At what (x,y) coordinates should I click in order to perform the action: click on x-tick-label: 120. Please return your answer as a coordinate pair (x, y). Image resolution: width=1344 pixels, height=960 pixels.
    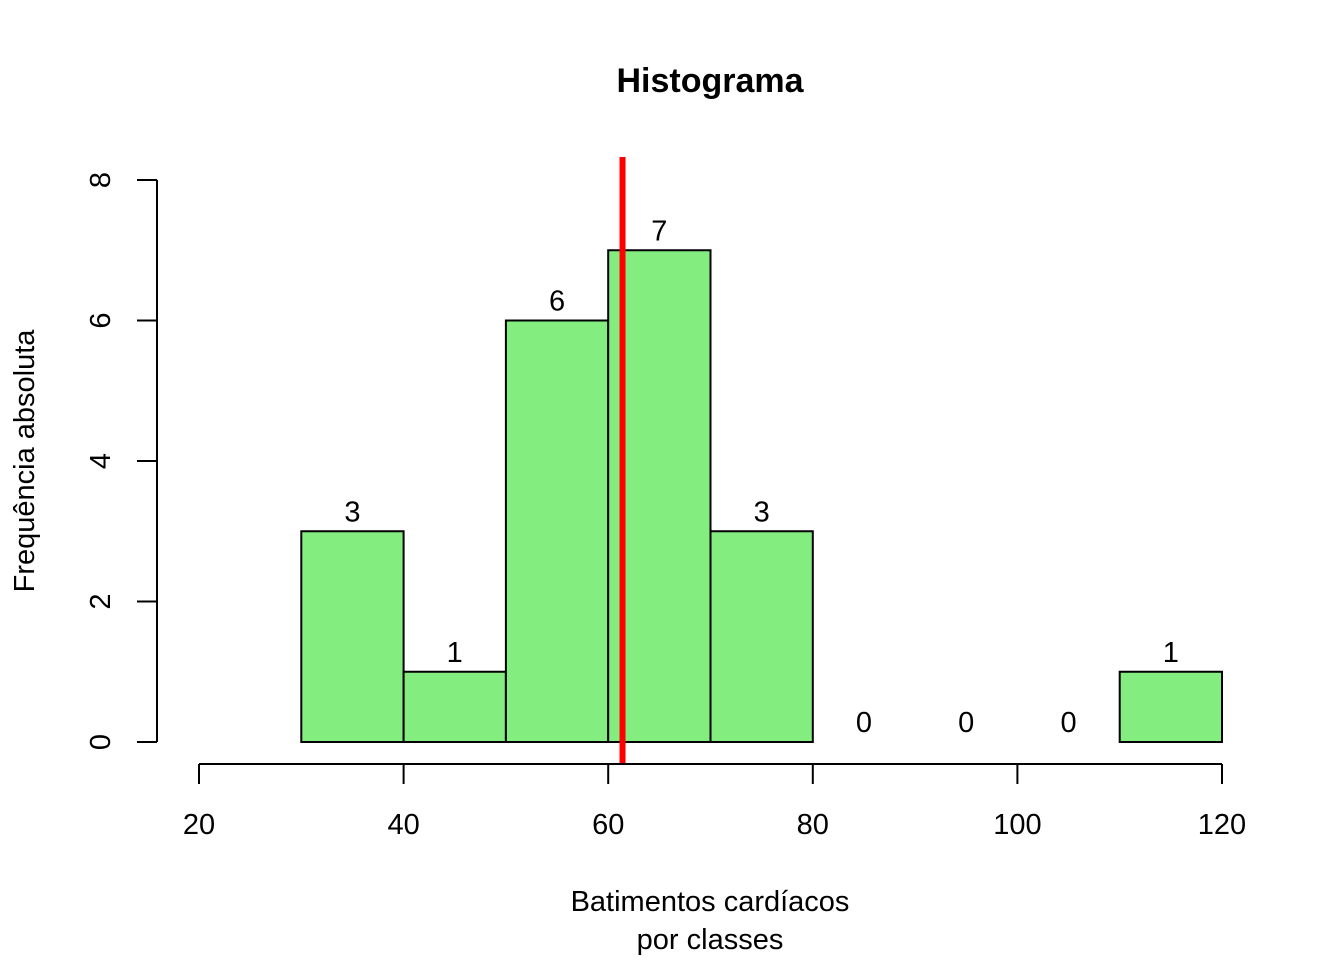
    Looking at the image, I should click on (1222, 825).